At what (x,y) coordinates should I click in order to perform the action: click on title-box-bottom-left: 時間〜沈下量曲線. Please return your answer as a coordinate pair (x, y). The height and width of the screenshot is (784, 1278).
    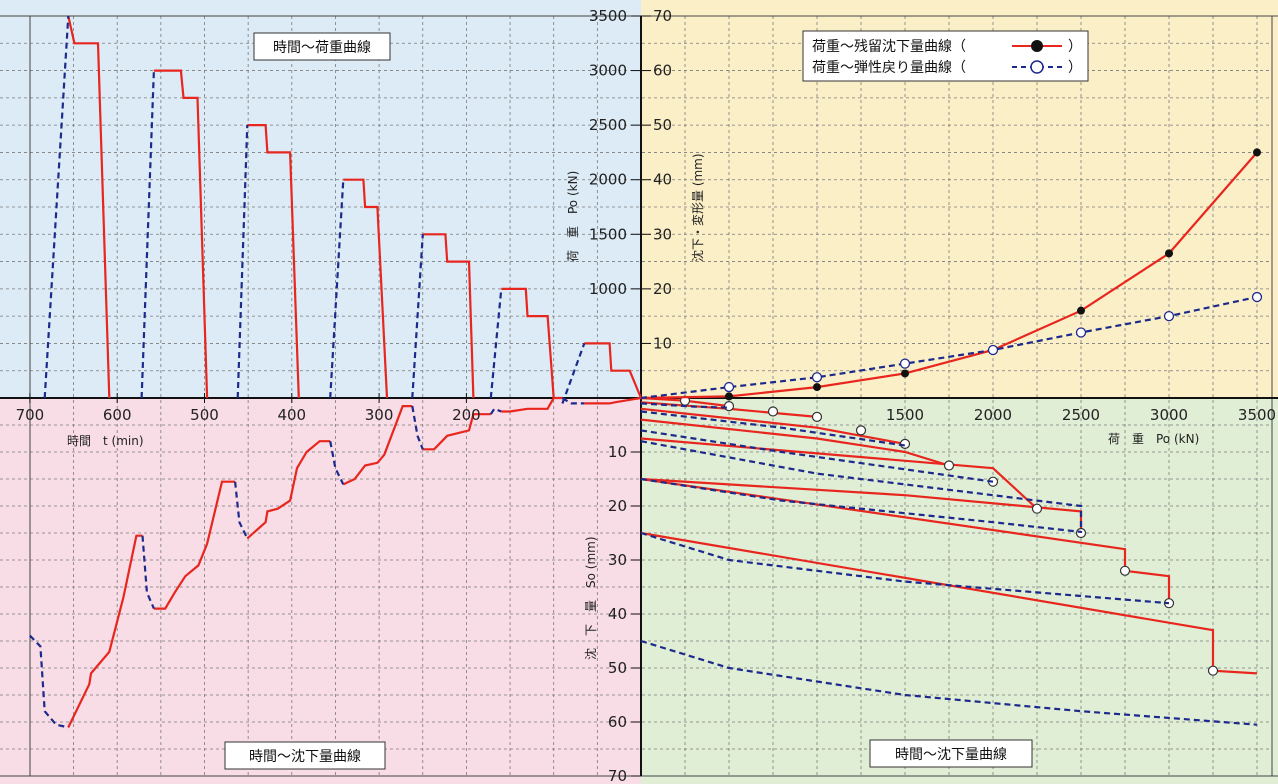
    Looking at the image, I should click on (305, 755).